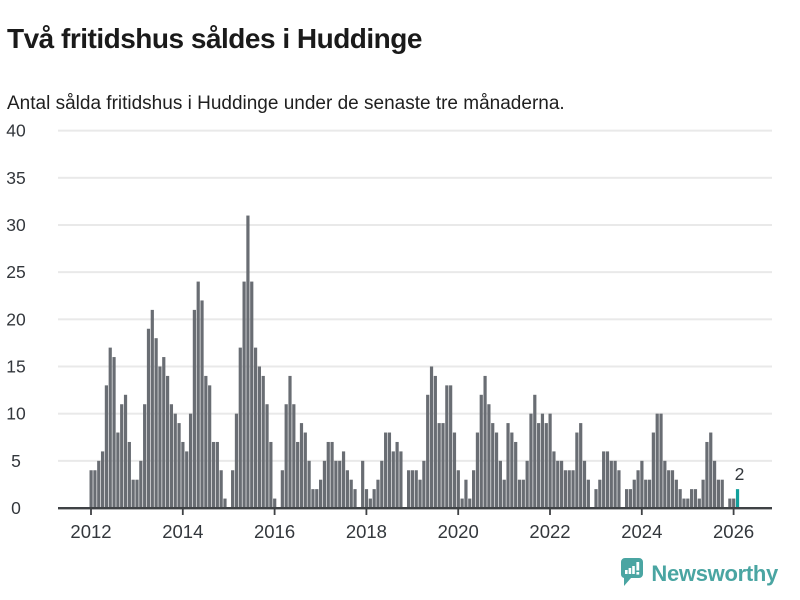 Image resolution: width=800 pixels, height=600 pixels. What do you see at coordinates (16, 461) in the screenshot?
I see `y-axis-tick-label: 5` at bounding box center [16, 461].